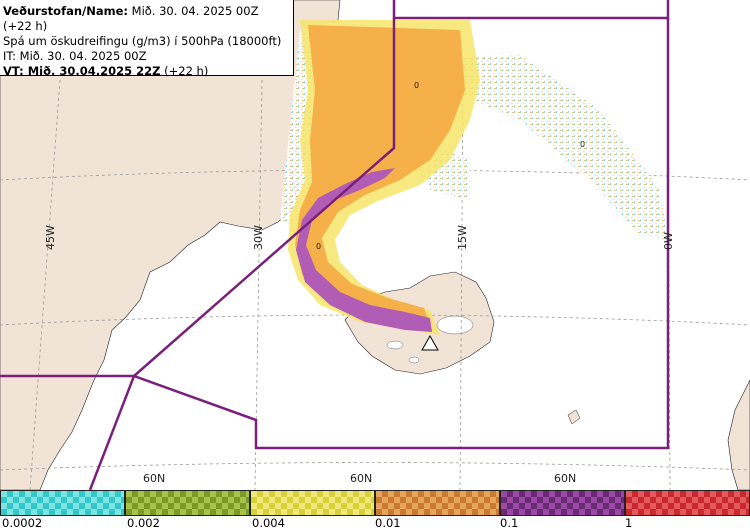 Image resolution: width=750 pixels, height=532 pixels. Describe the element at coordinates (184, 71) in the screenshot. I see `lead-time: (+22 h)` at that location.